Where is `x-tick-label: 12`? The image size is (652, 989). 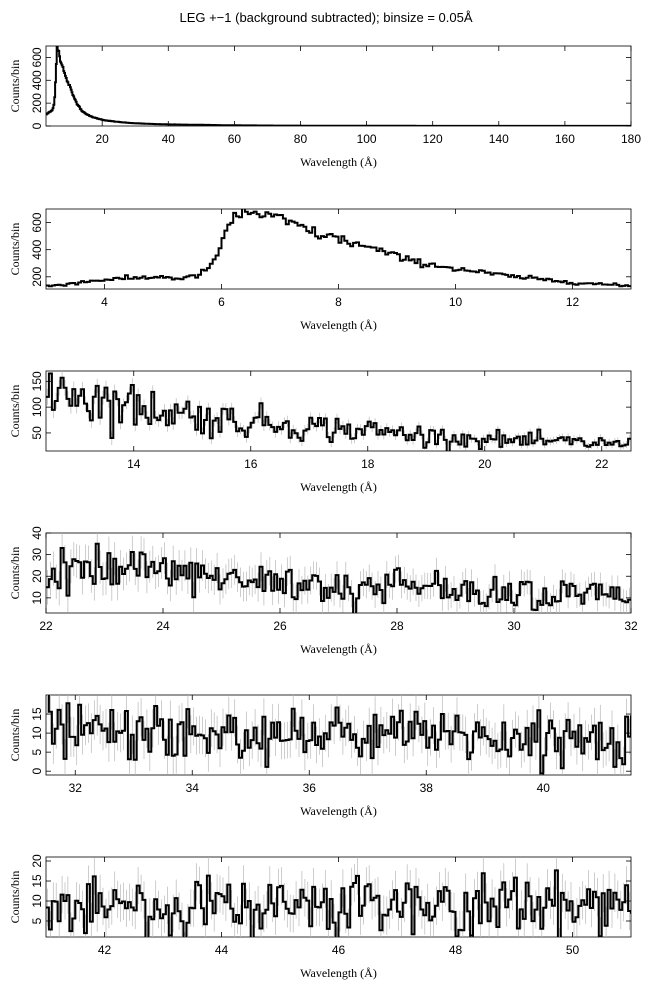 x-tick-label: 12 is located at coordinates (573, 302).